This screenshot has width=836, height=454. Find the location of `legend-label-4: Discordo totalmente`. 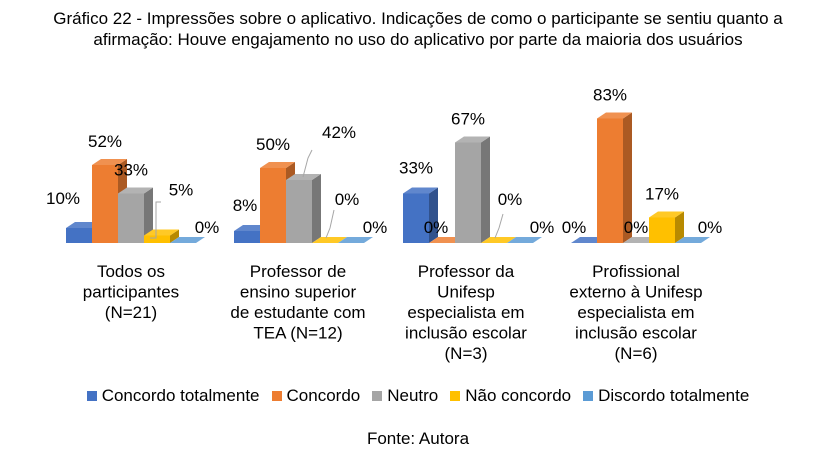

legend-label-4: Discordo totalmente is located at coordinates (674, 395).